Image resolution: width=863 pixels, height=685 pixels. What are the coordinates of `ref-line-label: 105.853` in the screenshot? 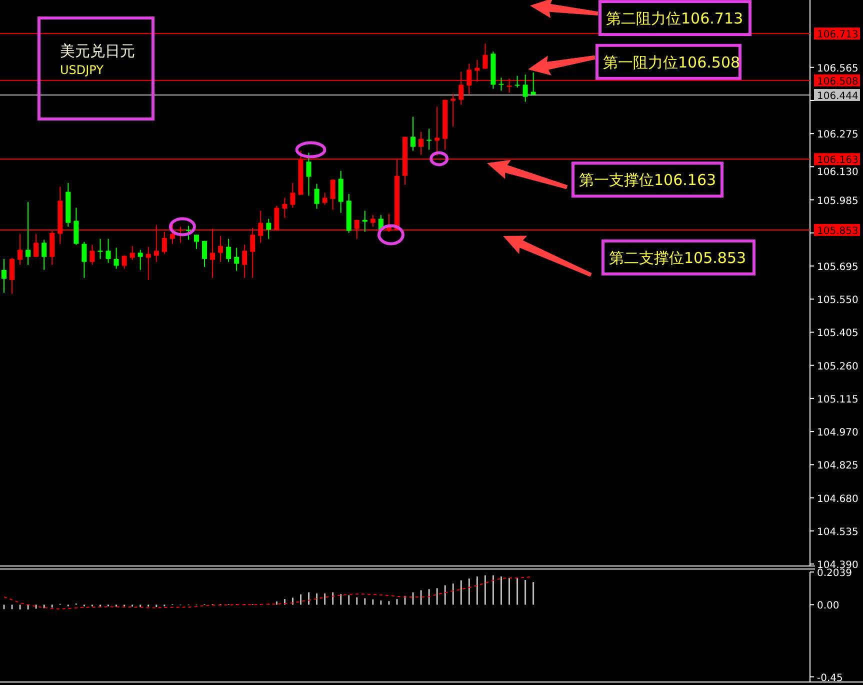 It's located at (837, 231).